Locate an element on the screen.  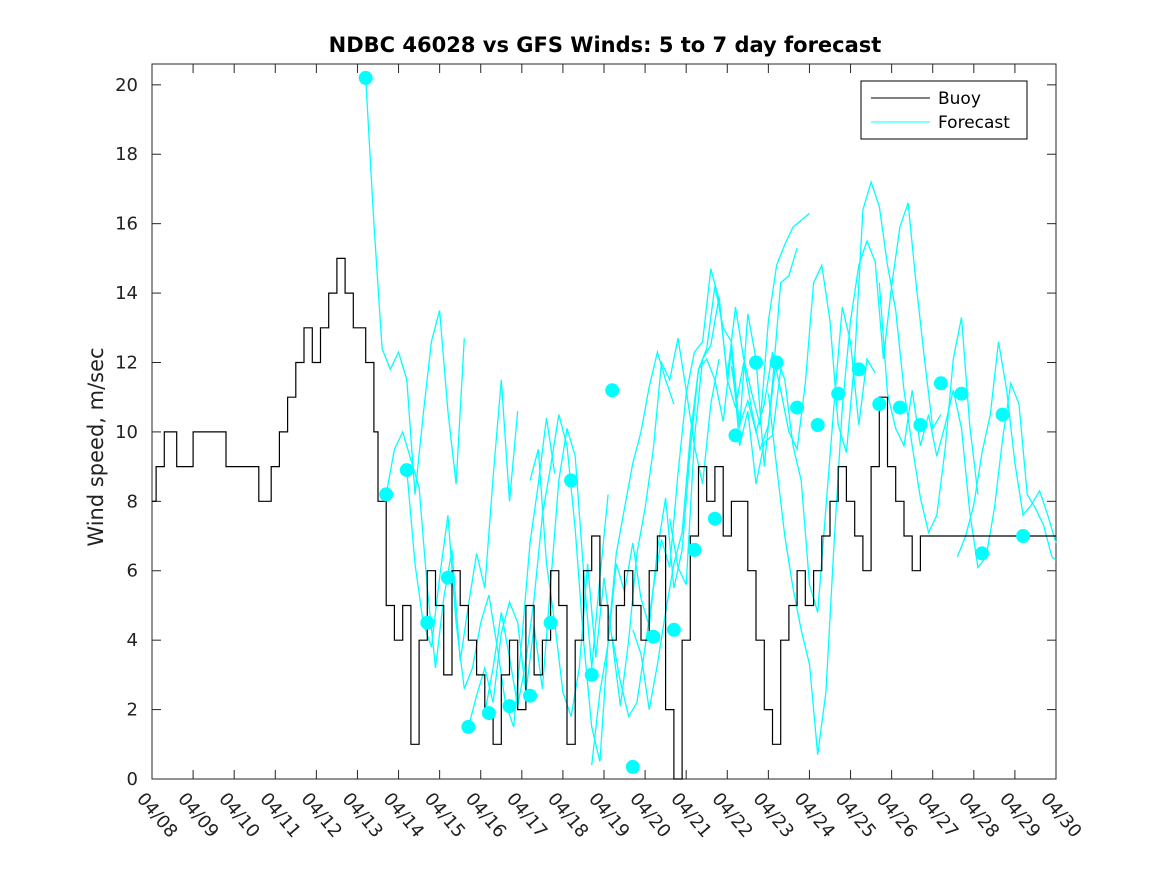
y-tick-label: 12 is located at coordinates (126, 362).